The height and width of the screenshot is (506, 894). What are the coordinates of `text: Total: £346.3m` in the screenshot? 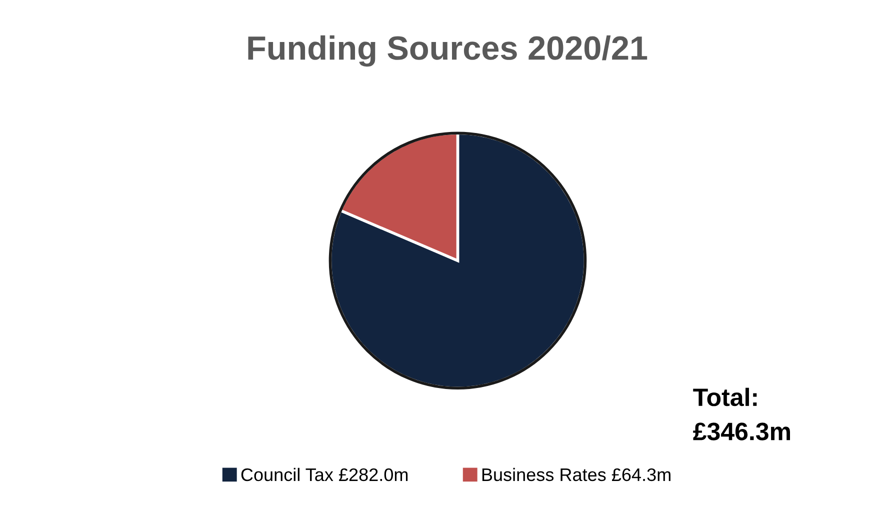 It's located at (741, 414).